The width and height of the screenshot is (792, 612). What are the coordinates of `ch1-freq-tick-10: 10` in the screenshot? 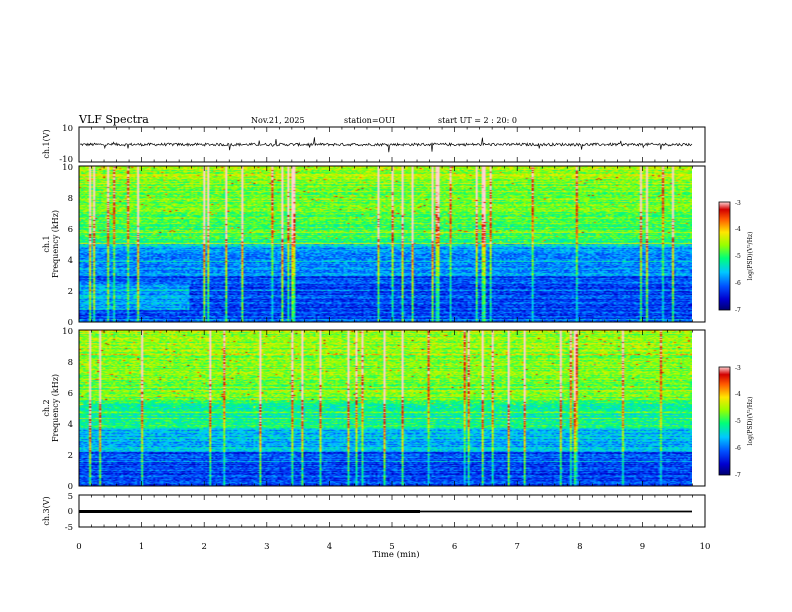 It's located at (67, 168).